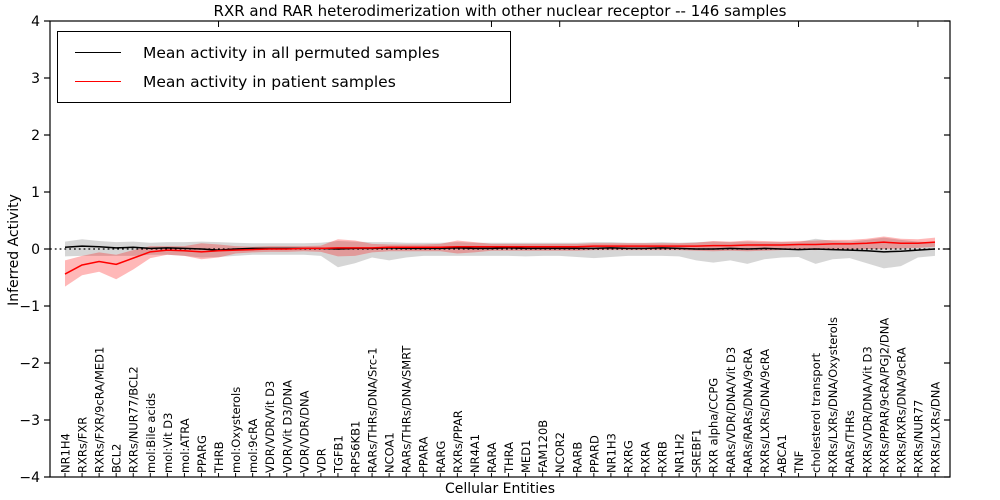  What do you see at coordinates (29, 421) in the screenshot?
I see `y-tick-label: −3` at bounding box center [29, 421].